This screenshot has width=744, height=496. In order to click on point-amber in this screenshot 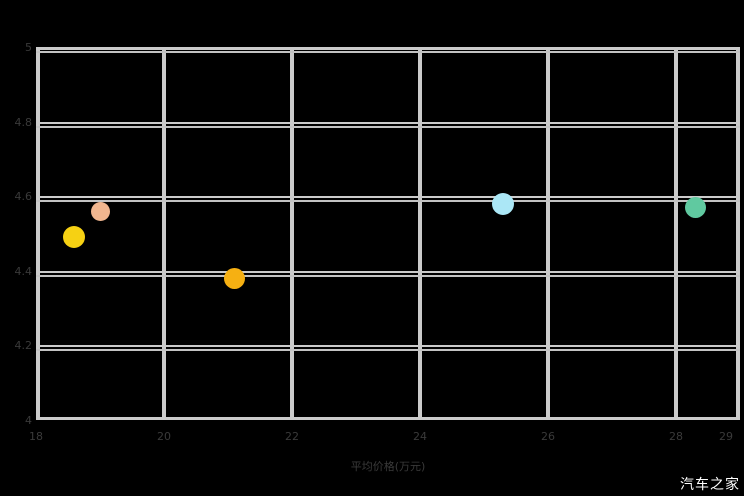, I will do `click(234, 278)`.